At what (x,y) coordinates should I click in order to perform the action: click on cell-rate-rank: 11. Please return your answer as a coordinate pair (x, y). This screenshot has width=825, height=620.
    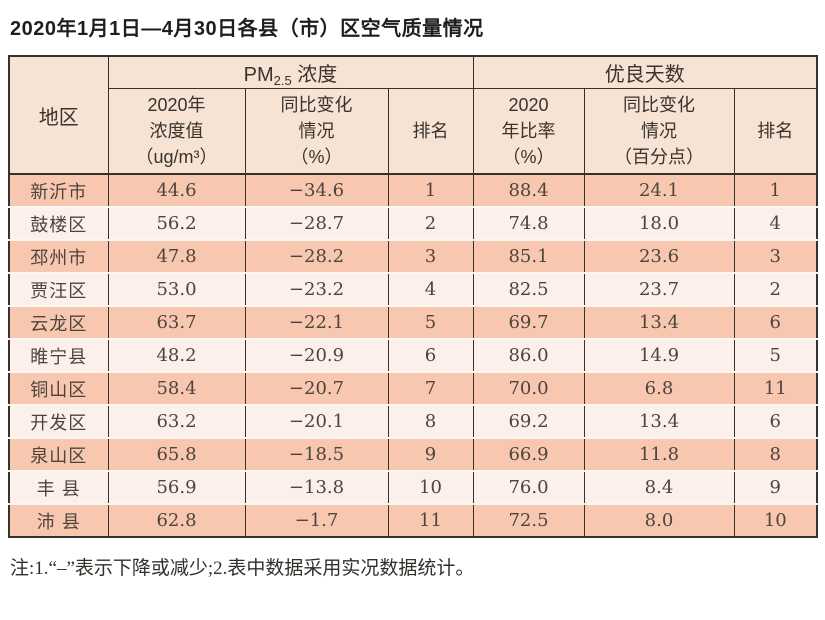
    Looking at the image, I should click on (775, 388).